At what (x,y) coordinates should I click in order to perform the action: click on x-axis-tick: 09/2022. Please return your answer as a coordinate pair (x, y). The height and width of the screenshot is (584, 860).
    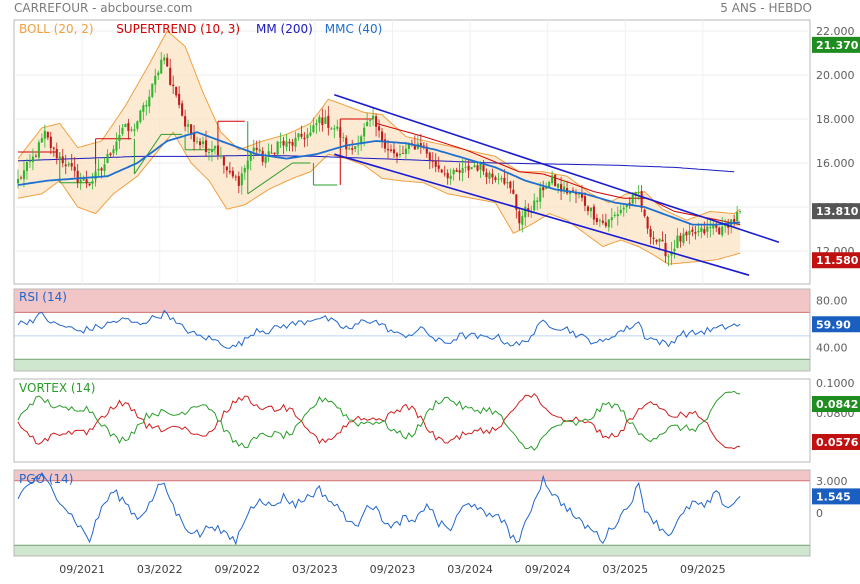
    Looking at the image, I should click on (237, 569).